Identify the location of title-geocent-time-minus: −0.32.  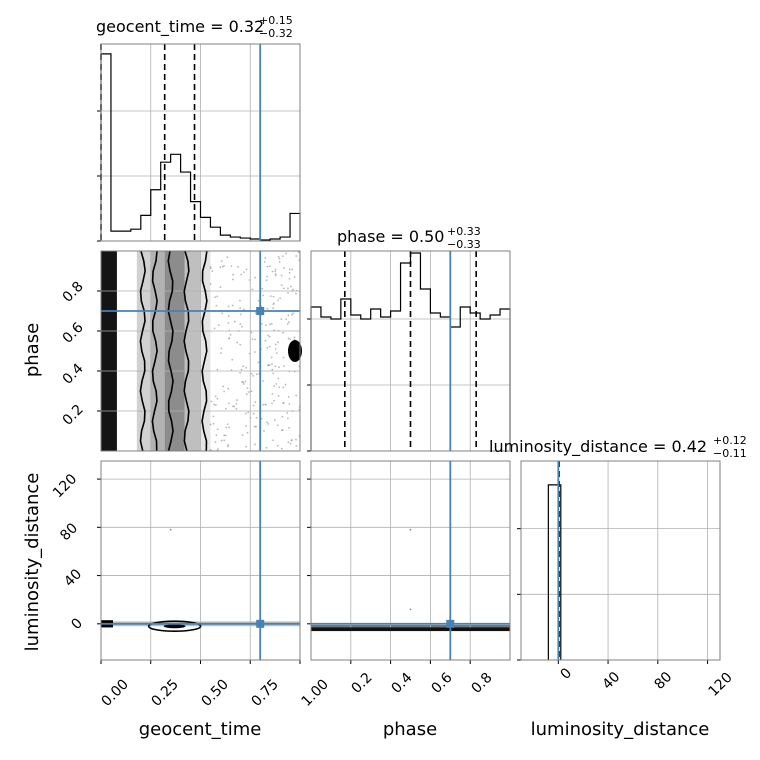
(276, 33).